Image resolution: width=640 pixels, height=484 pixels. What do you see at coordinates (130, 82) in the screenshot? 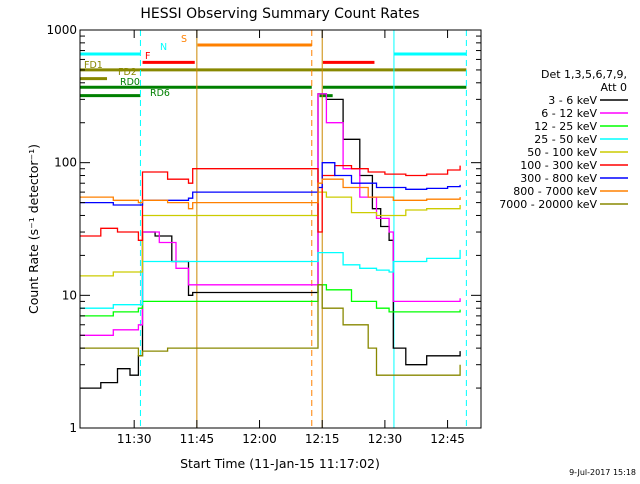
I see `interval-label-5: RD0` at bounding box center [130, 82].